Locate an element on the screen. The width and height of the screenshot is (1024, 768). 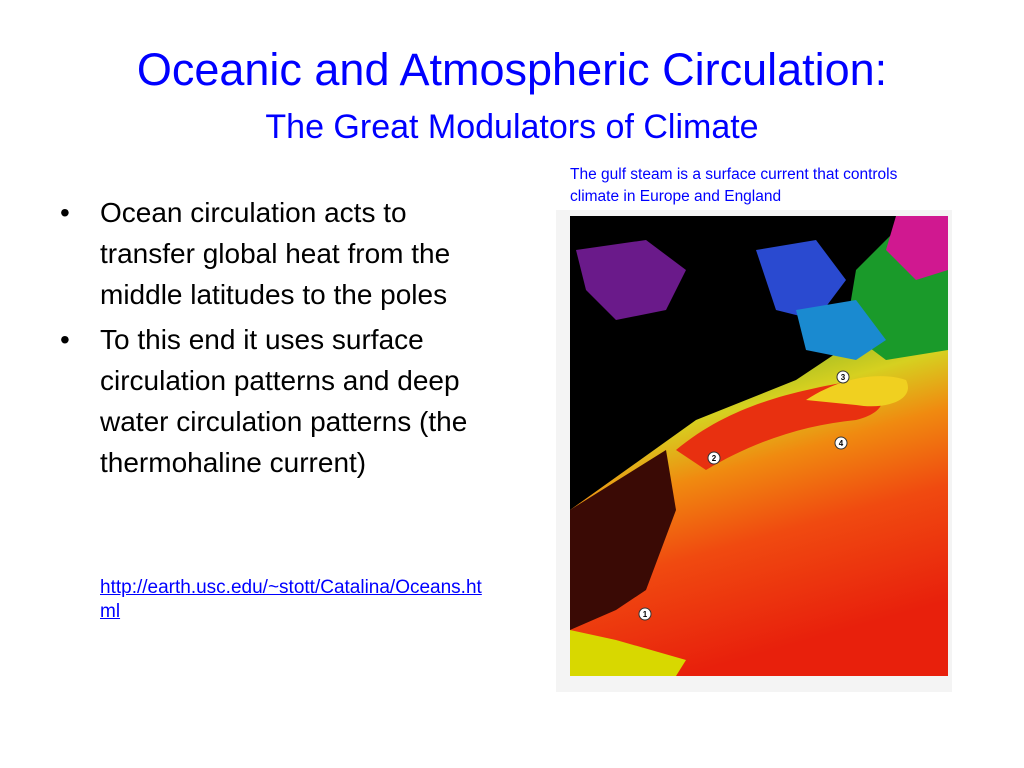
gulf-stream-eddy is located at coordinates (857, 391).